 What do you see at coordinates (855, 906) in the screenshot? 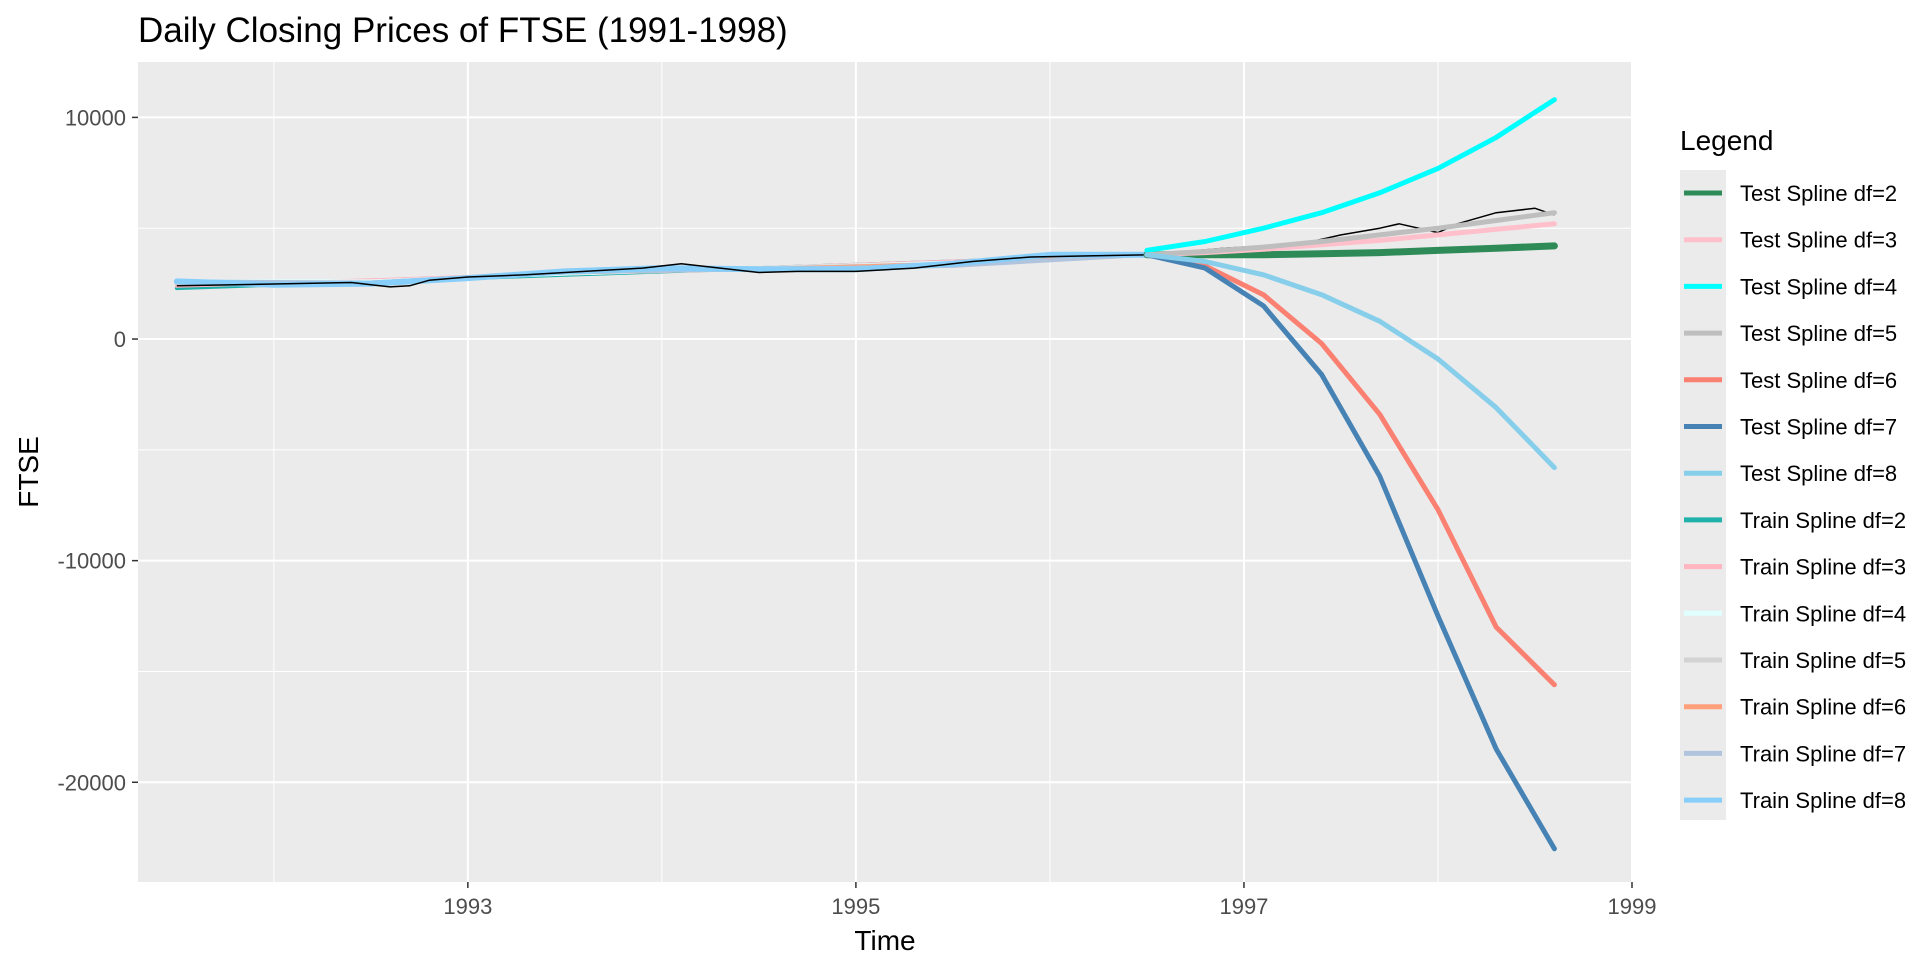
I see `x-tick-label: 1995` at bounding box center [855, 906].